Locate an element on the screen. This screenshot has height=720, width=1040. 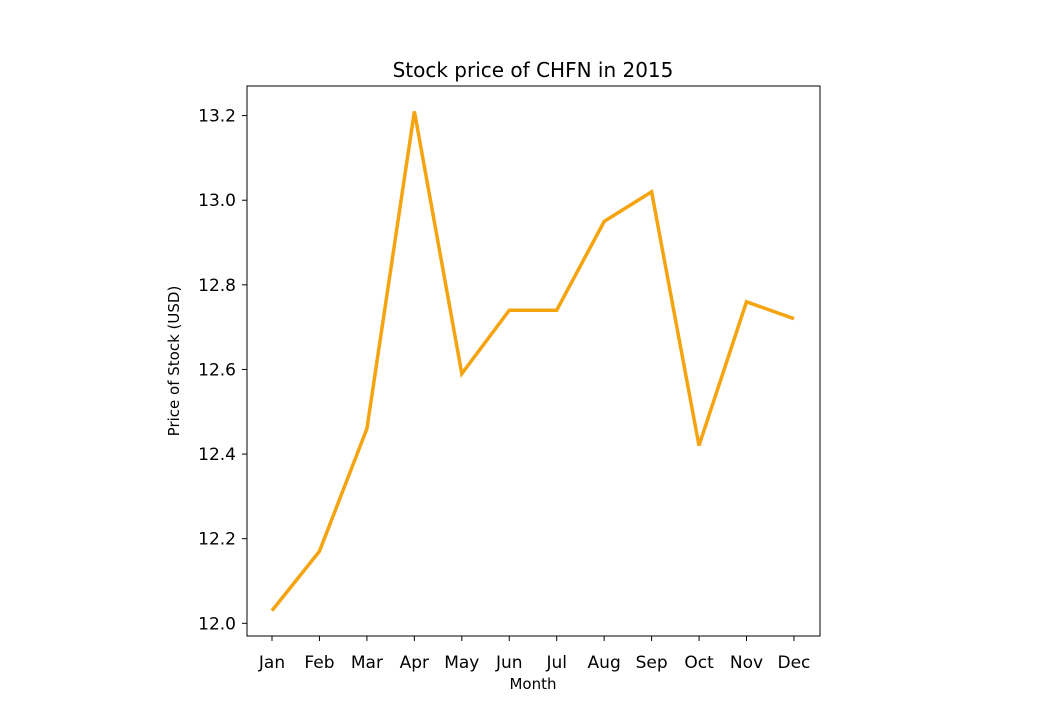
y-tick-label: 12.8 is located at coordinates (217, 286).